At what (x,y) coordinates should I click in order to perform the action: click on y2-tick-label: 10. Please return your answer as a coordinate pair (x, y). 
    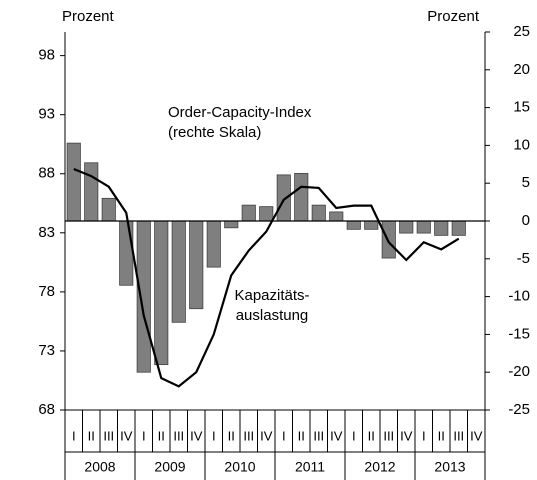
    Looking at the image, I should click on (521, 144).